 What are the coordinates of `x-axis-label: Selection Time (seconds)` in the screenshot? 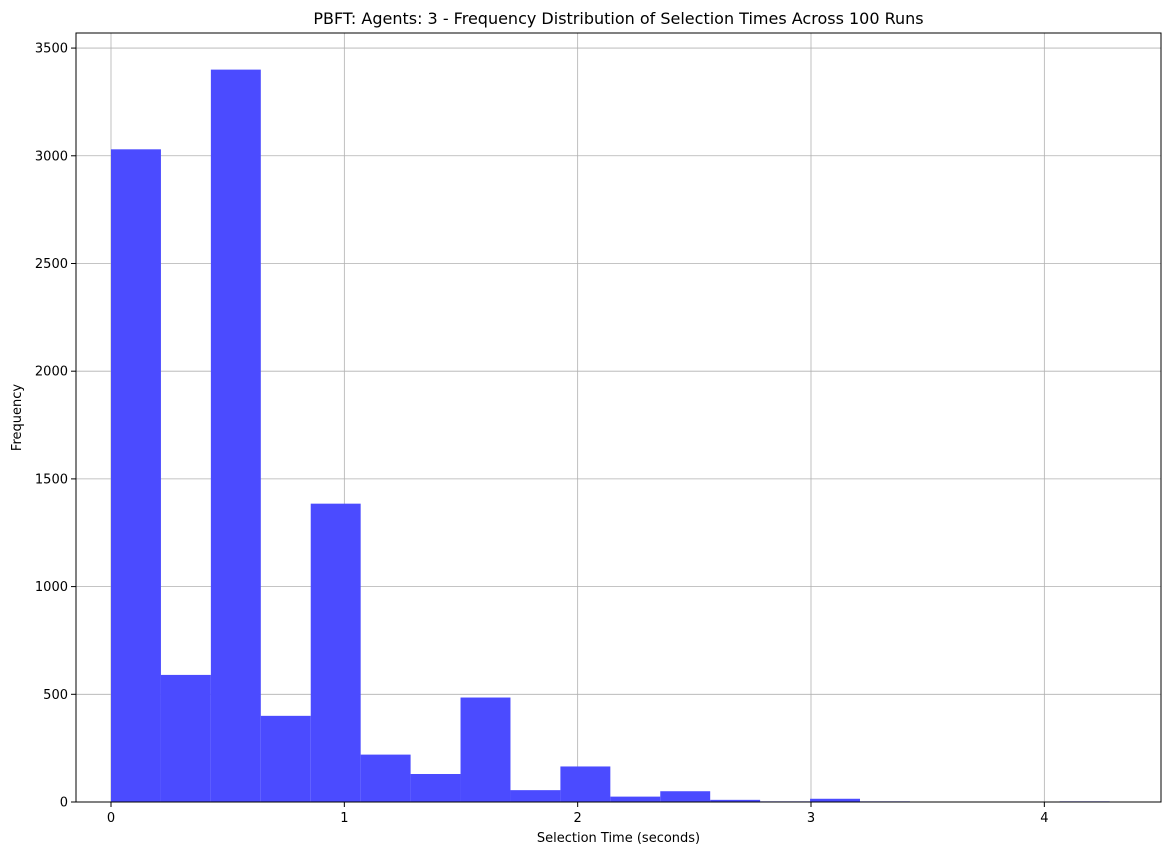 It's located at (618, 838).